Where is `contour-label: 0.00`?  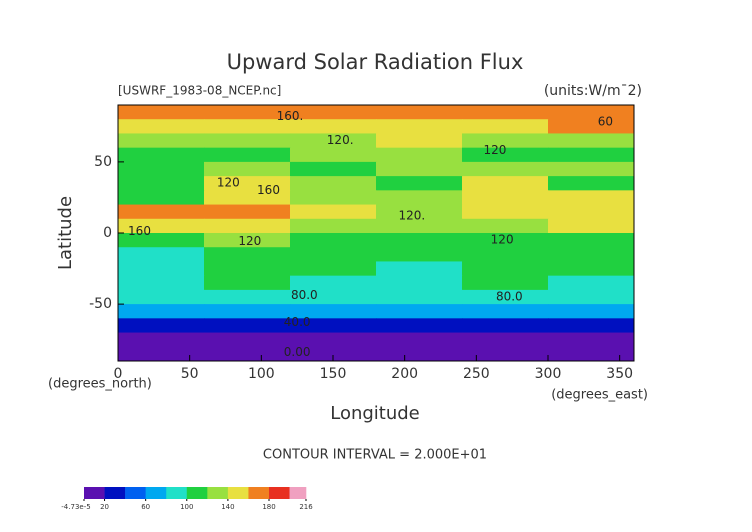
contour-label: 0.00 is located at coordinates (297, 352).